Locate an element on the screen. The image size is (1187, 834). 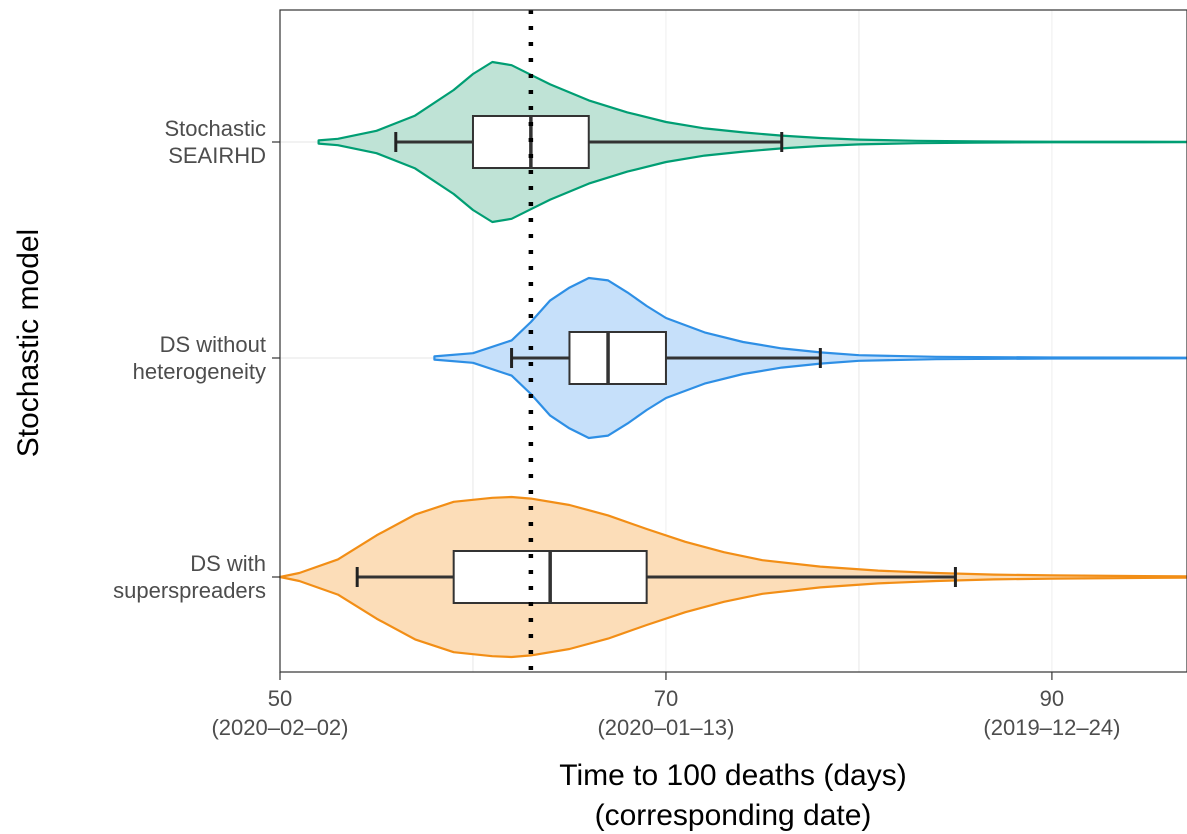
x-tick-label: 50 is located at coordinates (280, 698).